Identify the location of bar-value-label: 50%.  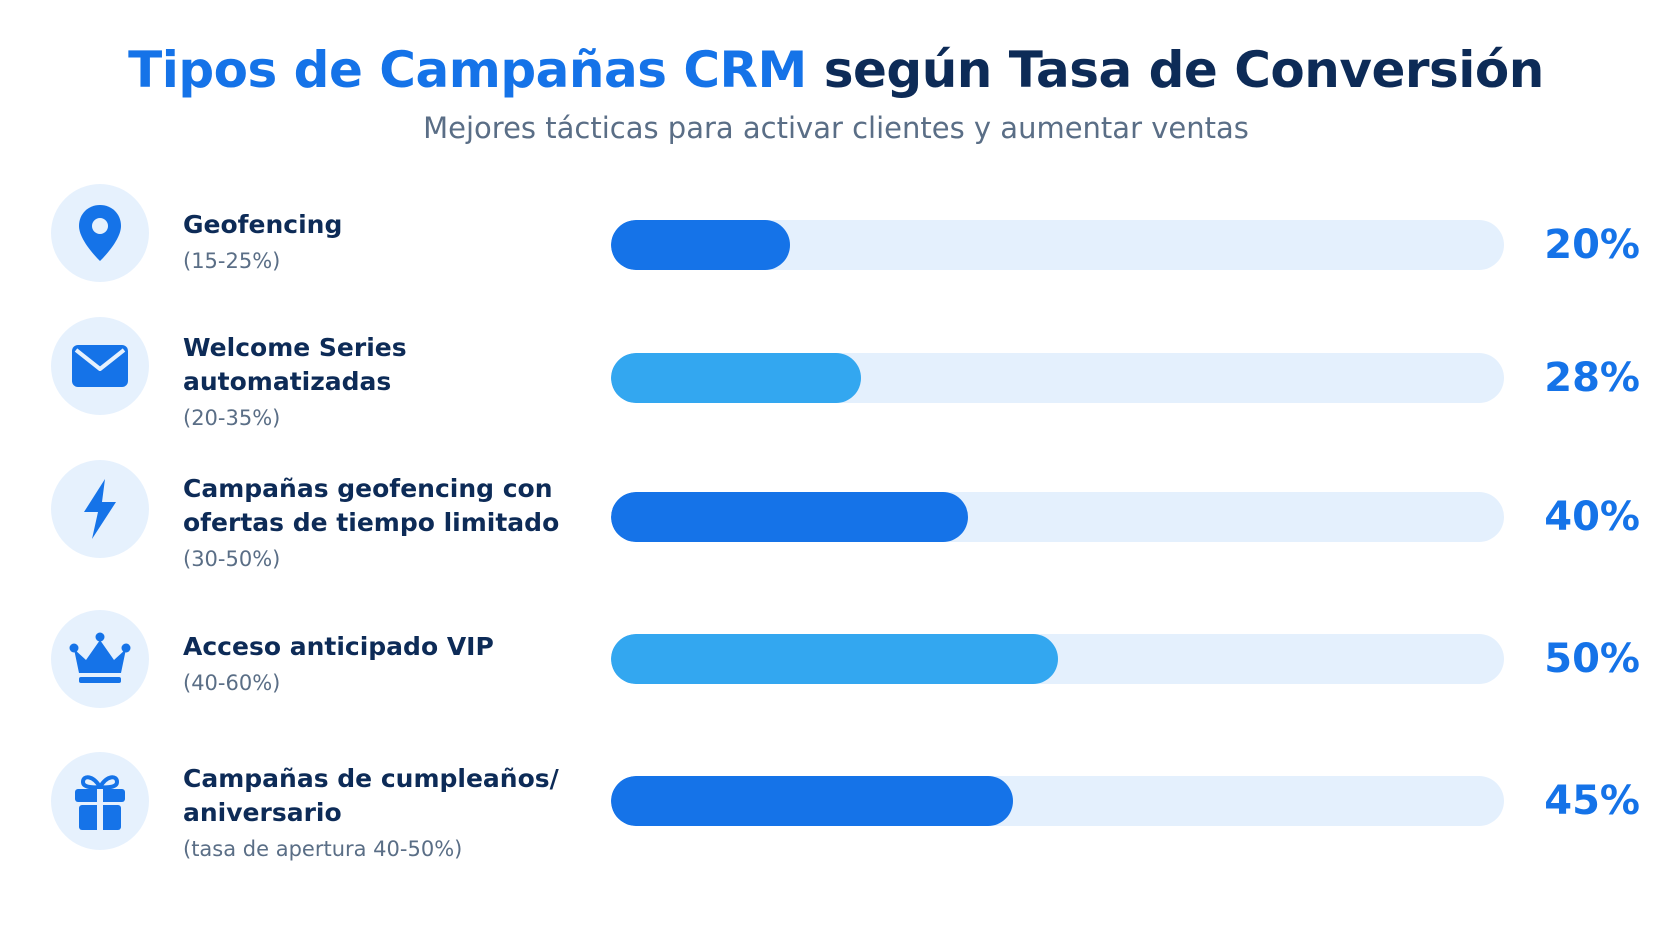
(1592, 659).